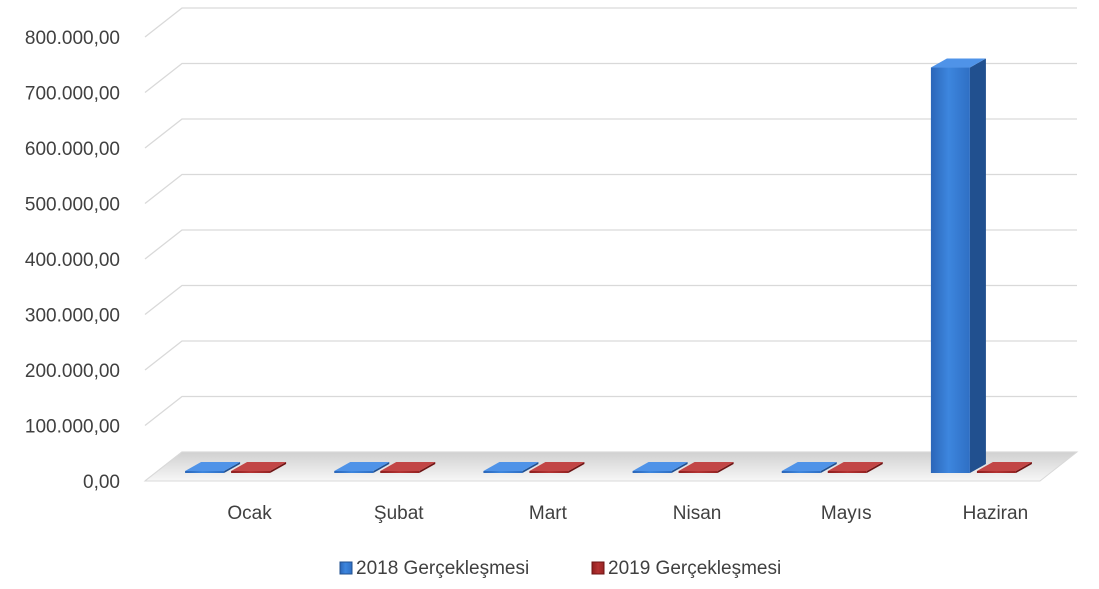  I want to click on y-tick-label: 700.000,00, so click(72, 94).